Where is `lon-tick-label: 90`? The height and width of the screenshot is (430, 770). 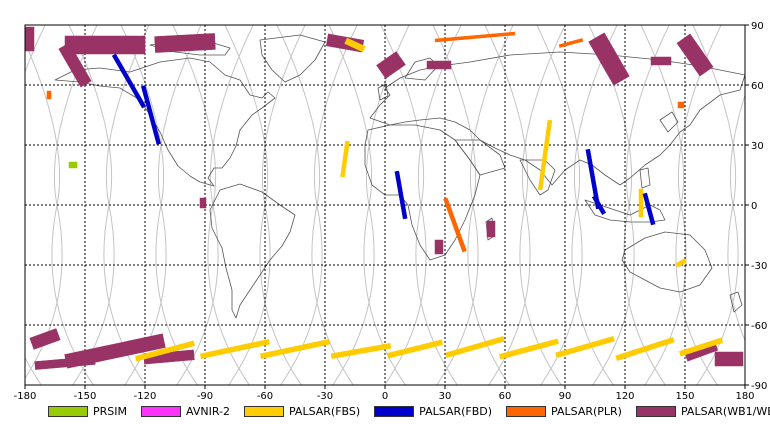
lon-tick-label: 90 is located at coordinates (565, 396).